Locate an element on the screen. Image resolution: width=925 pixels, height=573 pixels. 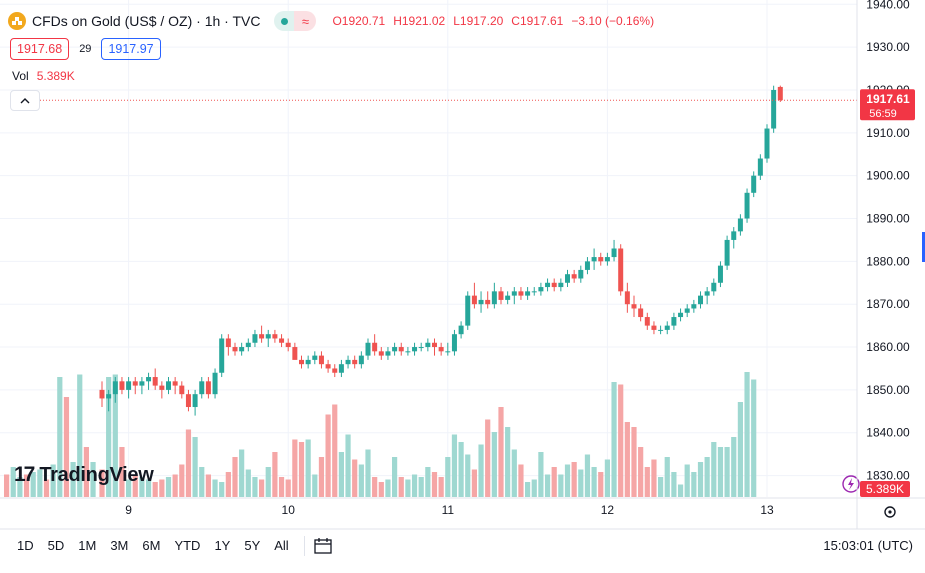
range-button-1d: 1D is located at coordinates (25, 545).